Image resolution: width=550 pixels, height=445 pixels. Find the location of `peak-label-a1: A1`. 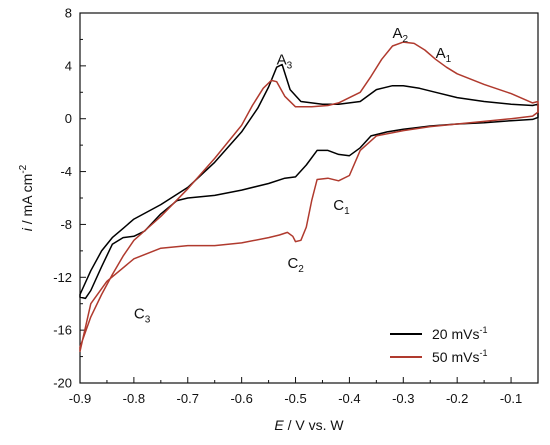

peak-label-a1: A1 is located at coordinates (444, 55).